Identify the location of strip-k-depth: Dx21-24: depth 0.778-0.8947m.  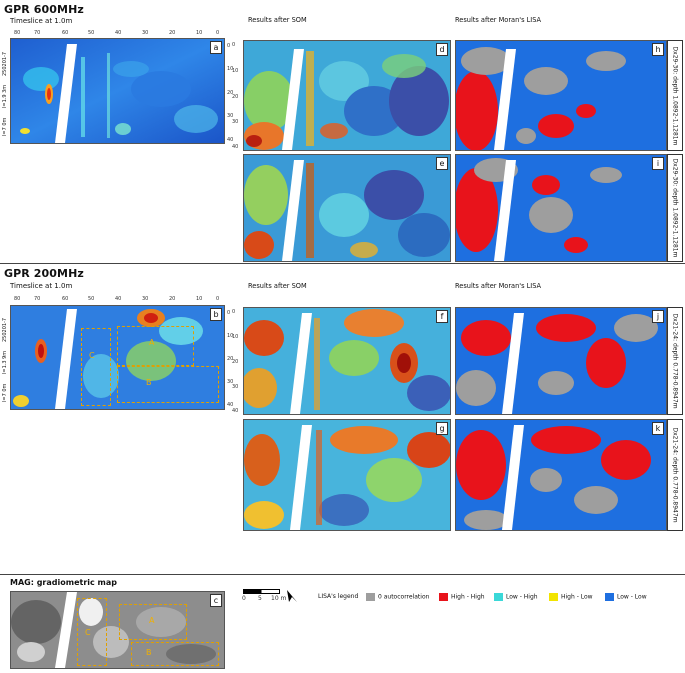
(675, 475).